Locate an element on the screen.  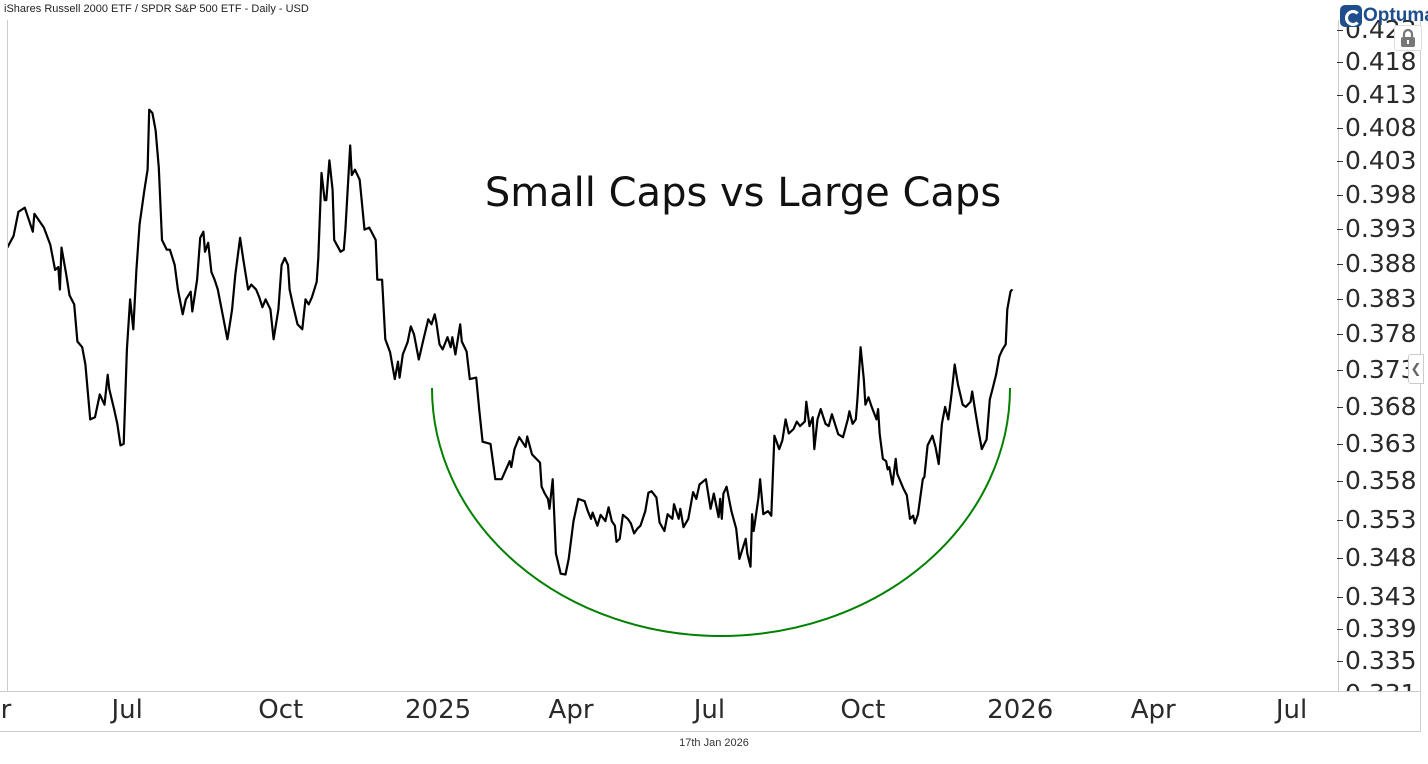
x-tick-label: 2025 is located at coordinates (438, 710).